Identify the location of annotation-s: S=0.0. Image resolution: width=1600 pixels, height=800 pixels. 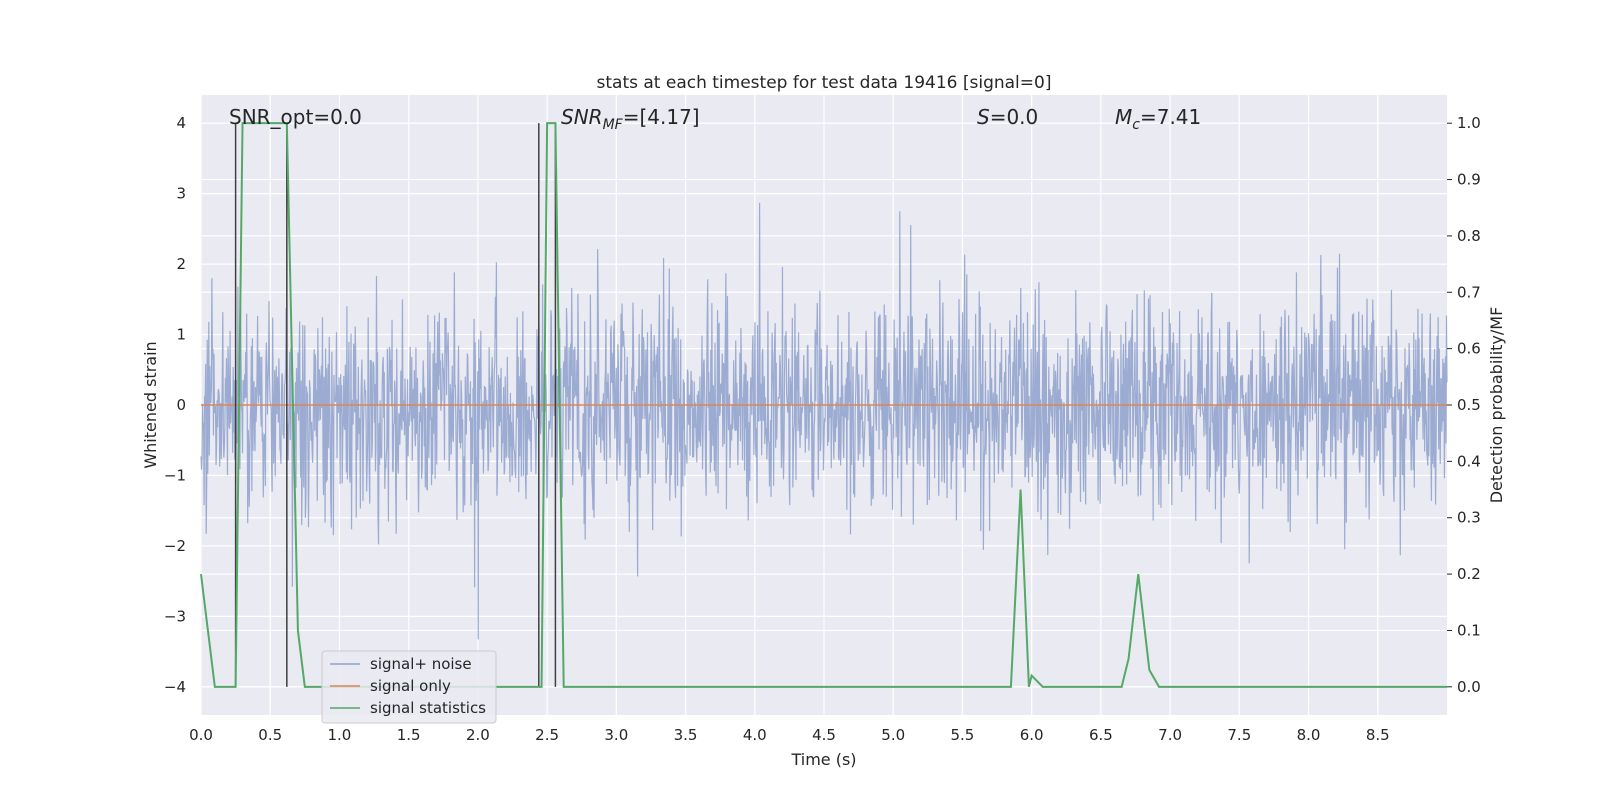
(1007, 117).